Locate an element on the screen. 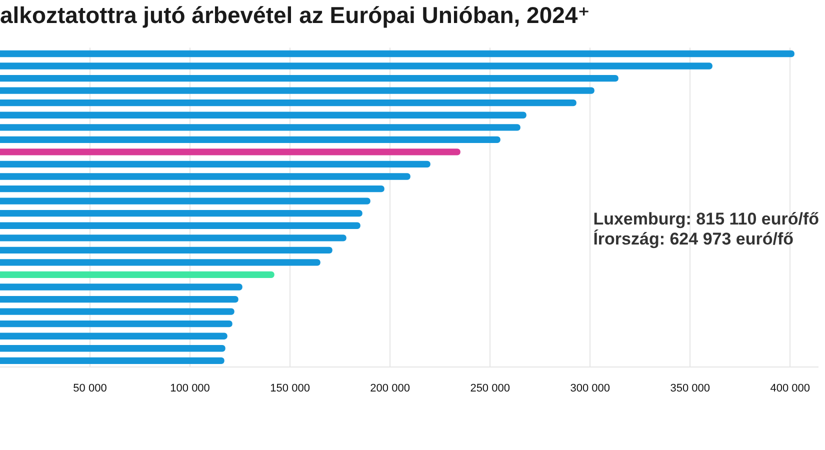 The width and height of the screenshot is (825, 450). x-tick-label: 250 000 is located at coordinates (490, 388).